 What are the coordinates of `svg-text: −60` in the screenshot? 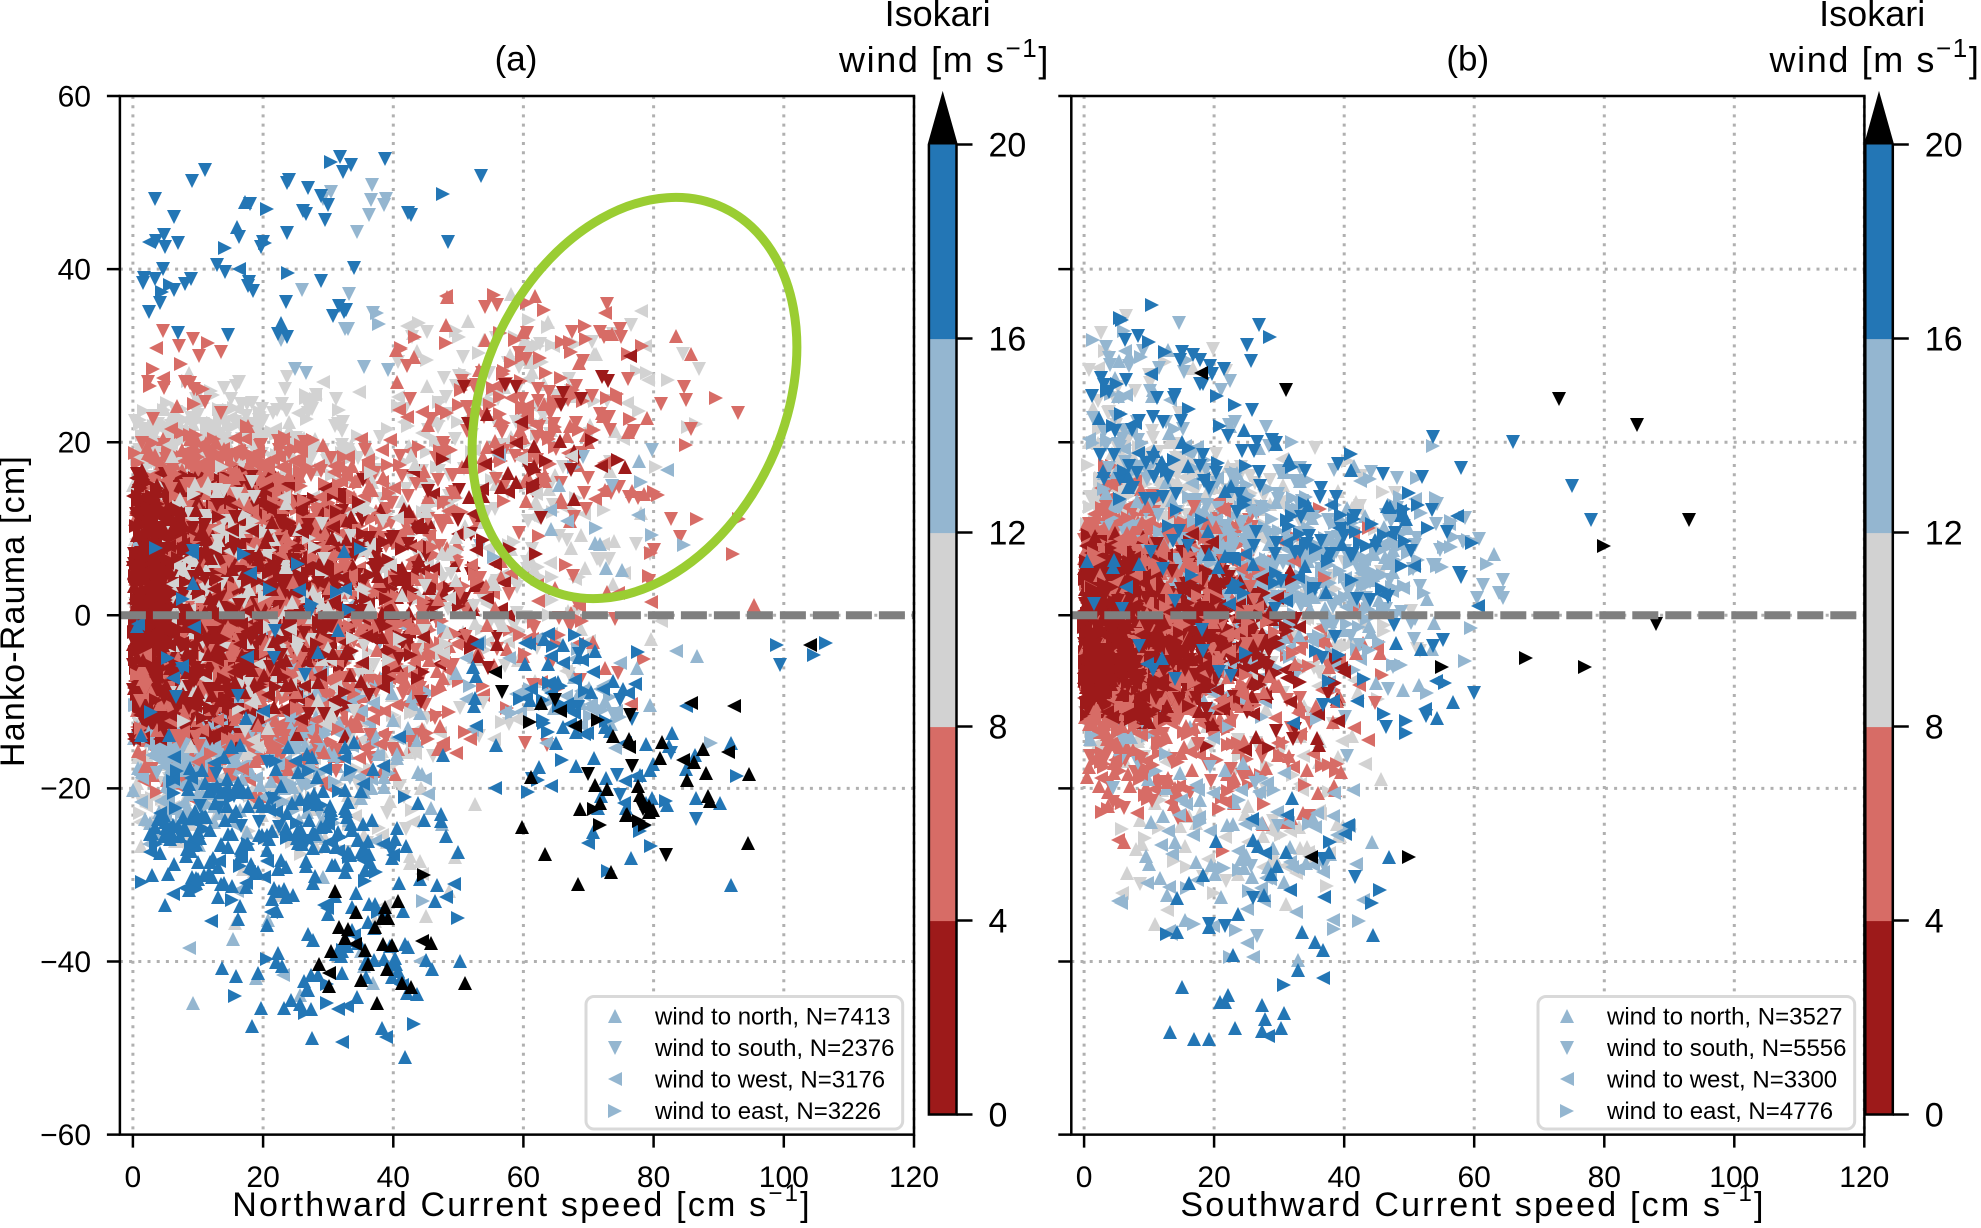 It's located at (65, 1135).